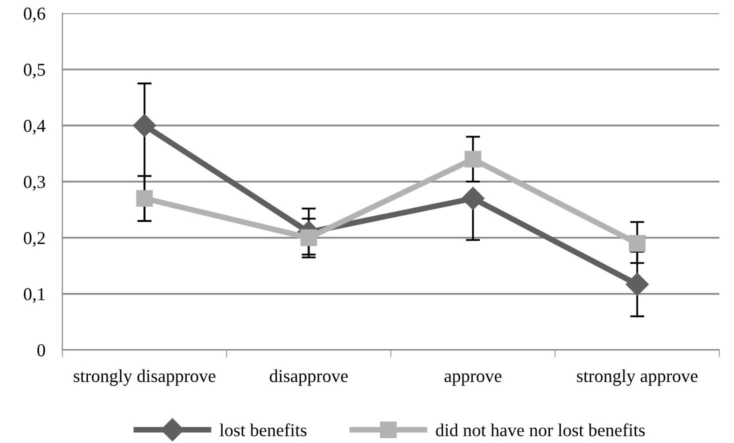 The height and width of the screenshot is (443, 734). What do you see at coordinates (540, 429) in the screenshot?
I see `legend-label: did not have nor lost benefits` at bounding box center [540, 429].